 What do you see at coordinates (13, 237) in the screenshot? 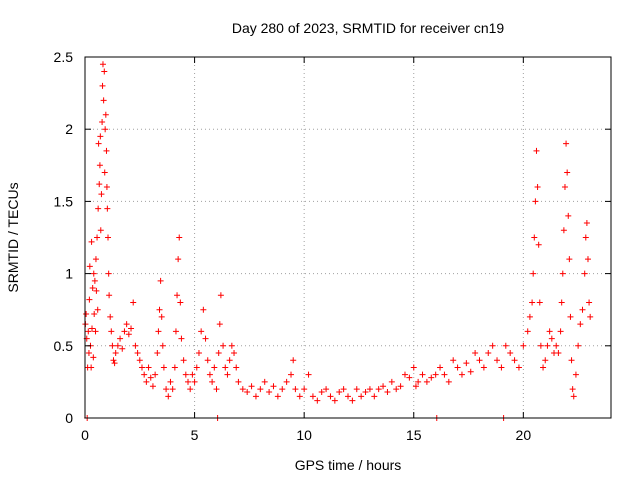
I see `y-axis-label: SRMTID / TECUs` at bounding box center [13, 237].